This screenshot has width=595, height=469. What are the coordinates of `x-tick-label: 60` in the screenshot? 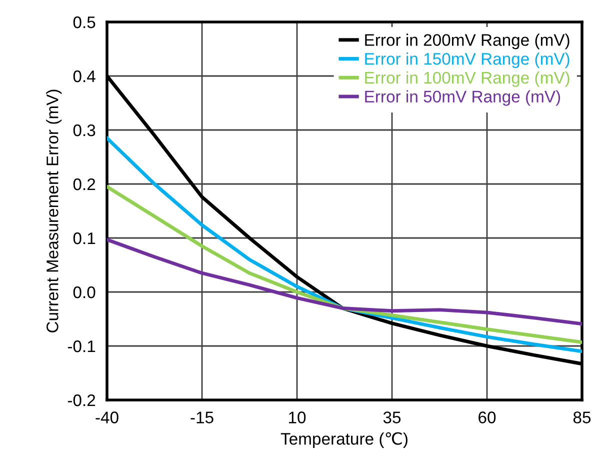 It's located at (487, 418).